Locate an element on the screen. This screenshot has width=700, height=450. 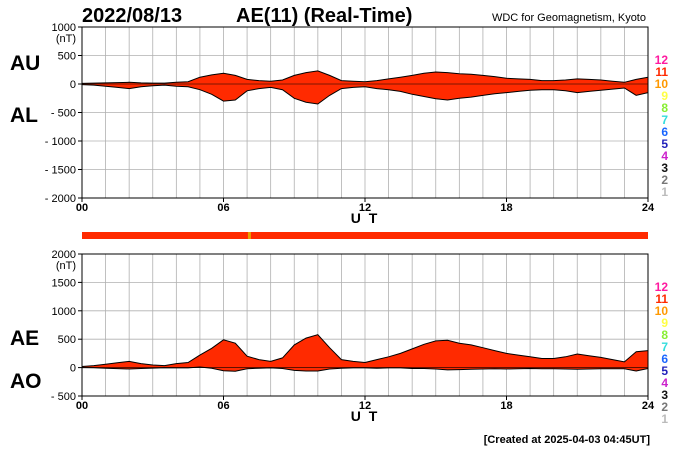
y-tick-label: 2000 is located at coordinates (64, 255).